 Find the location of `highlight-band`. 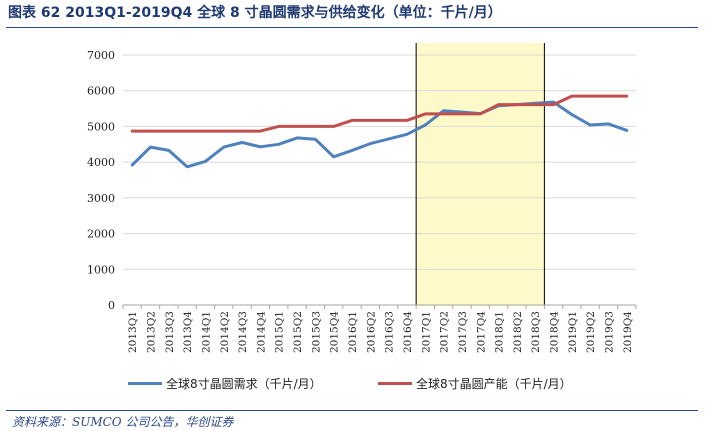

highlight-band is located at coordinates (480, 174).